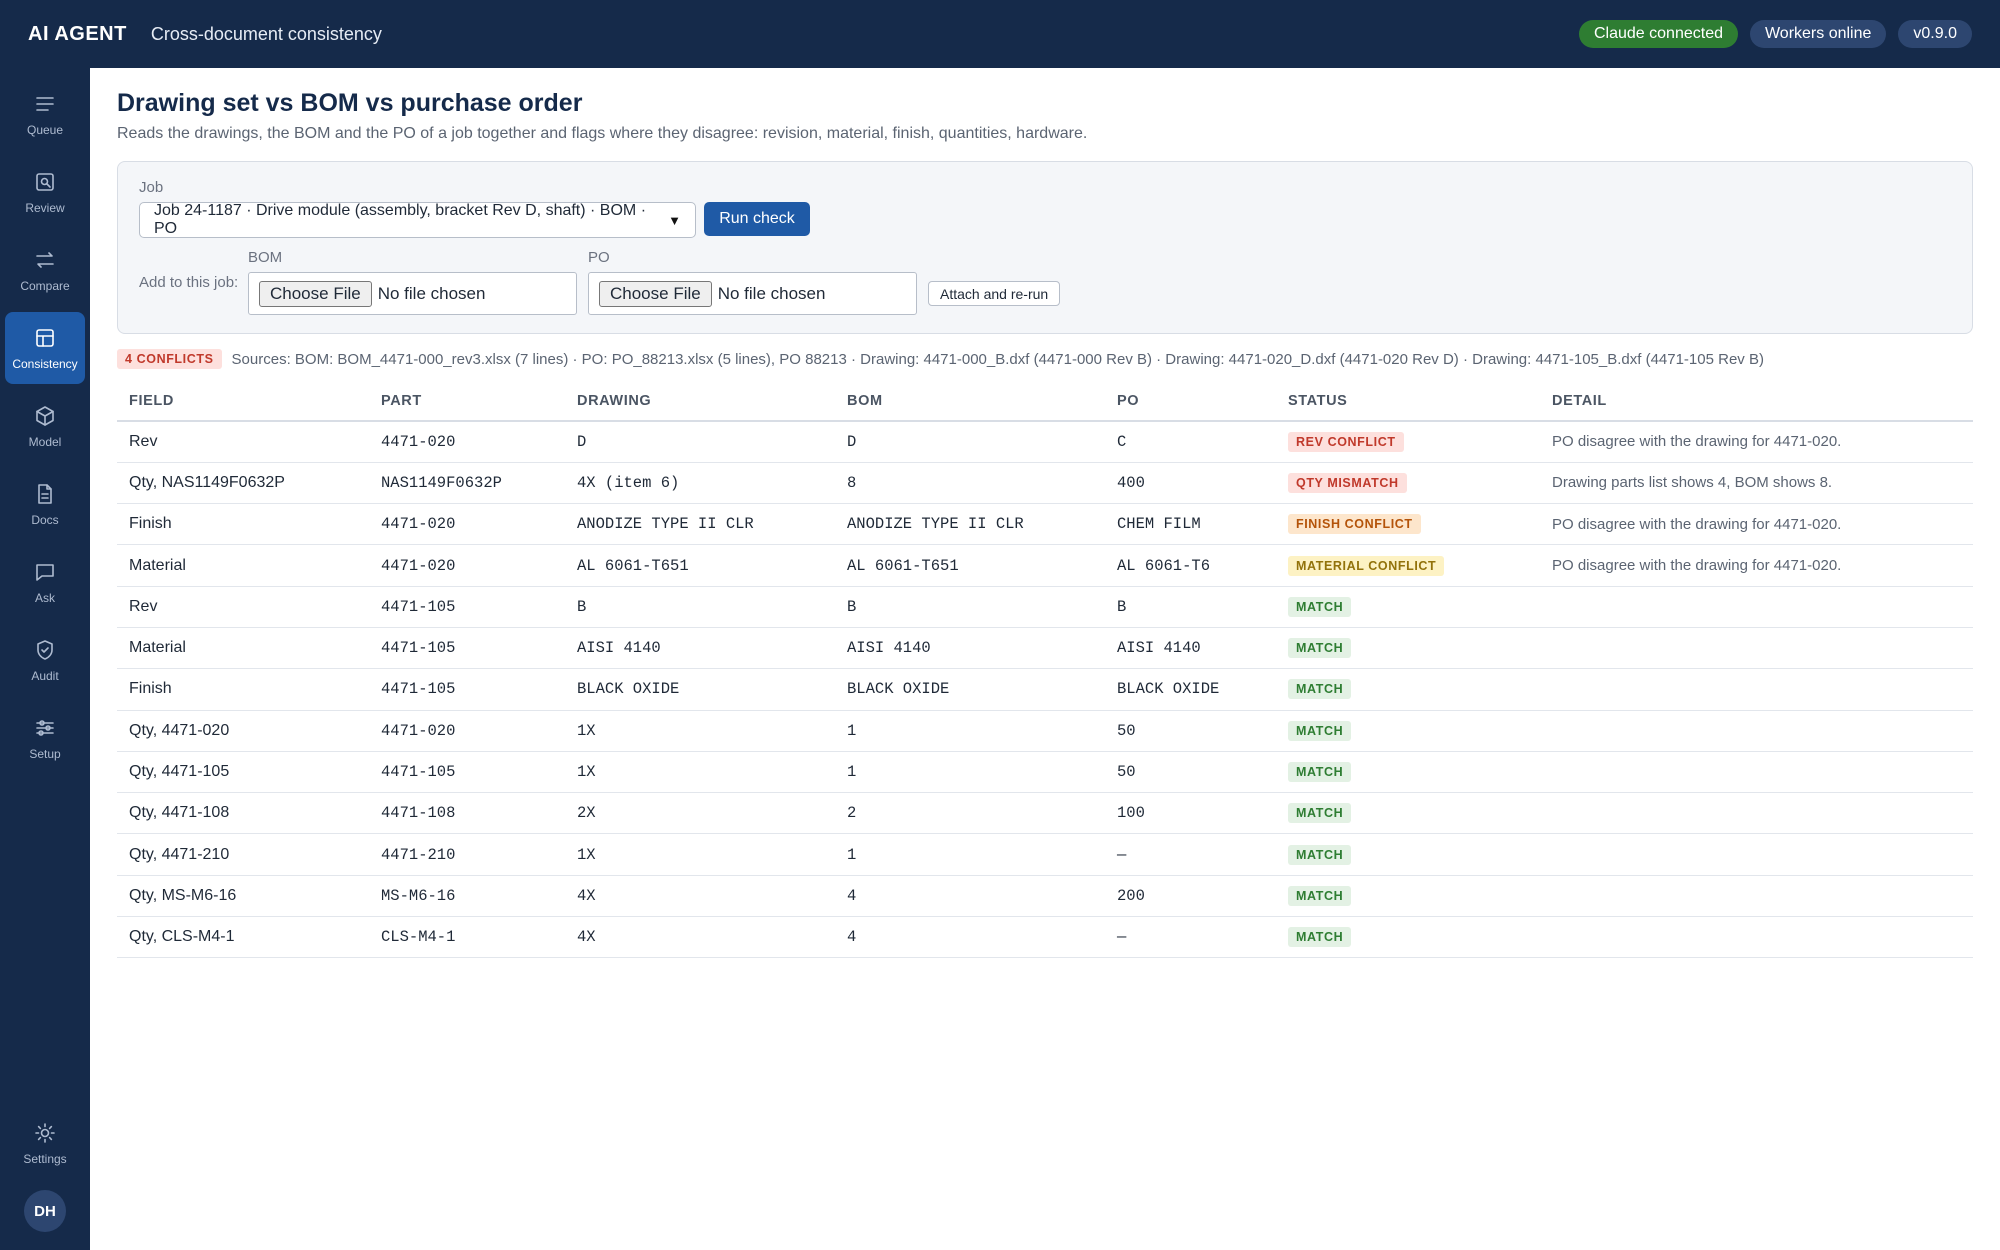  I want to click on cell-part: 4471-105, so click(467, 607).